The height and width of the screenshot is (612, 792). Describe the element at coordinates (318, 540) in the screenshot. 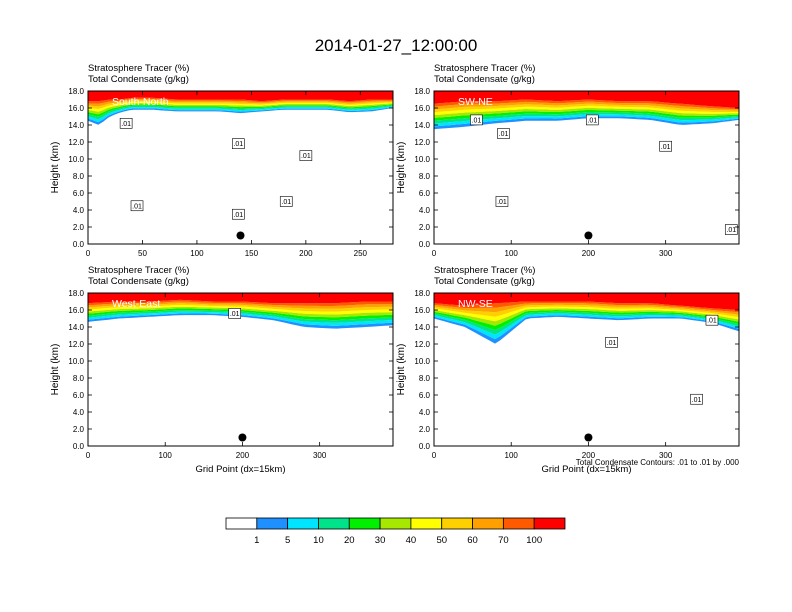

I see `colorbar-label: 10` at that location.